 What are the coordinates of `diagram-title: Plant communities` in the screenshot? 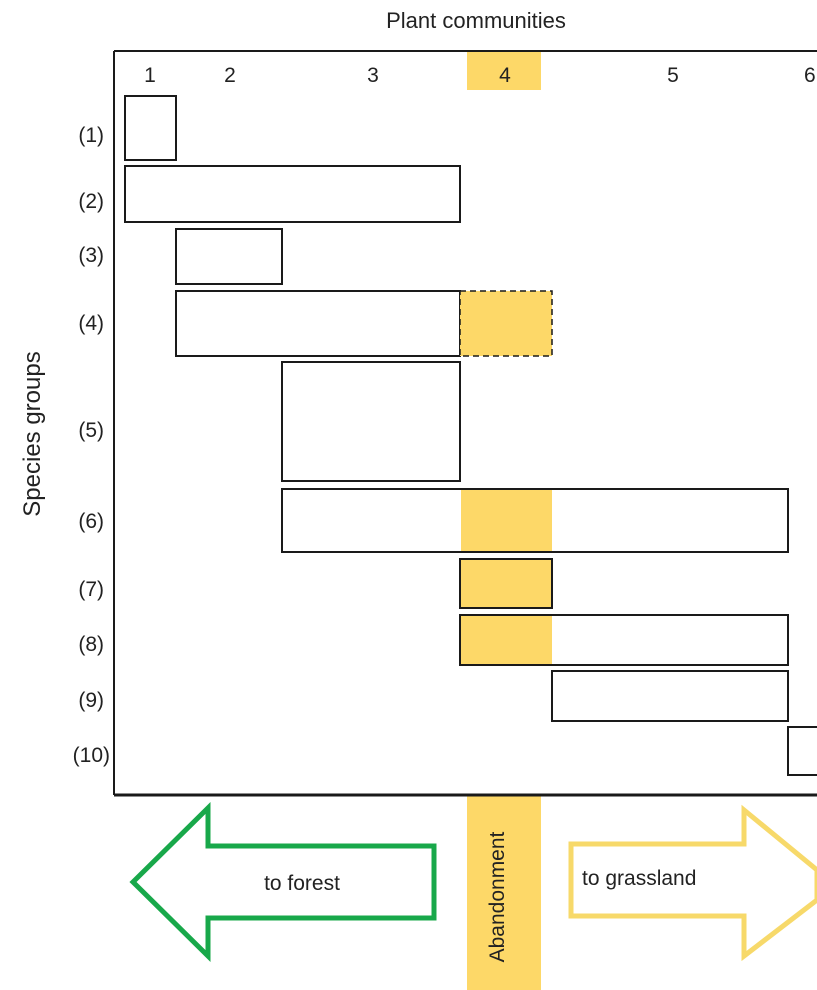 It's located at (476, 20).